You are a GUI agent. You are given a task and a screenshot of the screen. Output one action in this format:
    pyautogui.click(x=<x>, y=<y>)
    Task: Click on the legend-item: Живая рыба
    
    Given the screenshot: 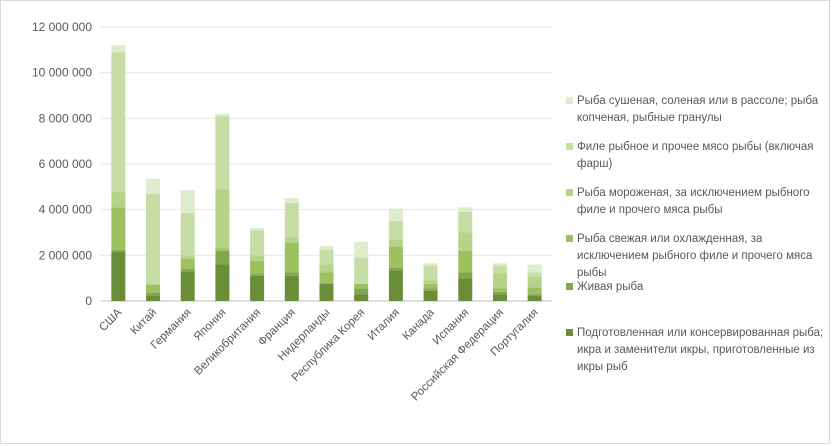 What is the action you would take?
    pyautogui.click(x=696, y=287)
    